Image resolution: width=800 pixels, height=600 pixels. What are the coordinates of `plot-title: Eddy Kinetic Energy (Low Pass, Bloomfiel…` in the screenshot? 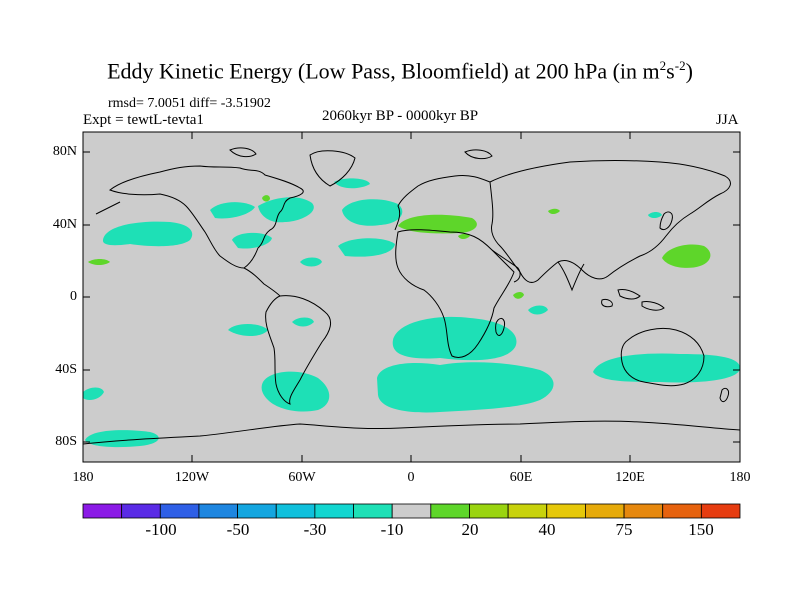 It's located at (400, 71).